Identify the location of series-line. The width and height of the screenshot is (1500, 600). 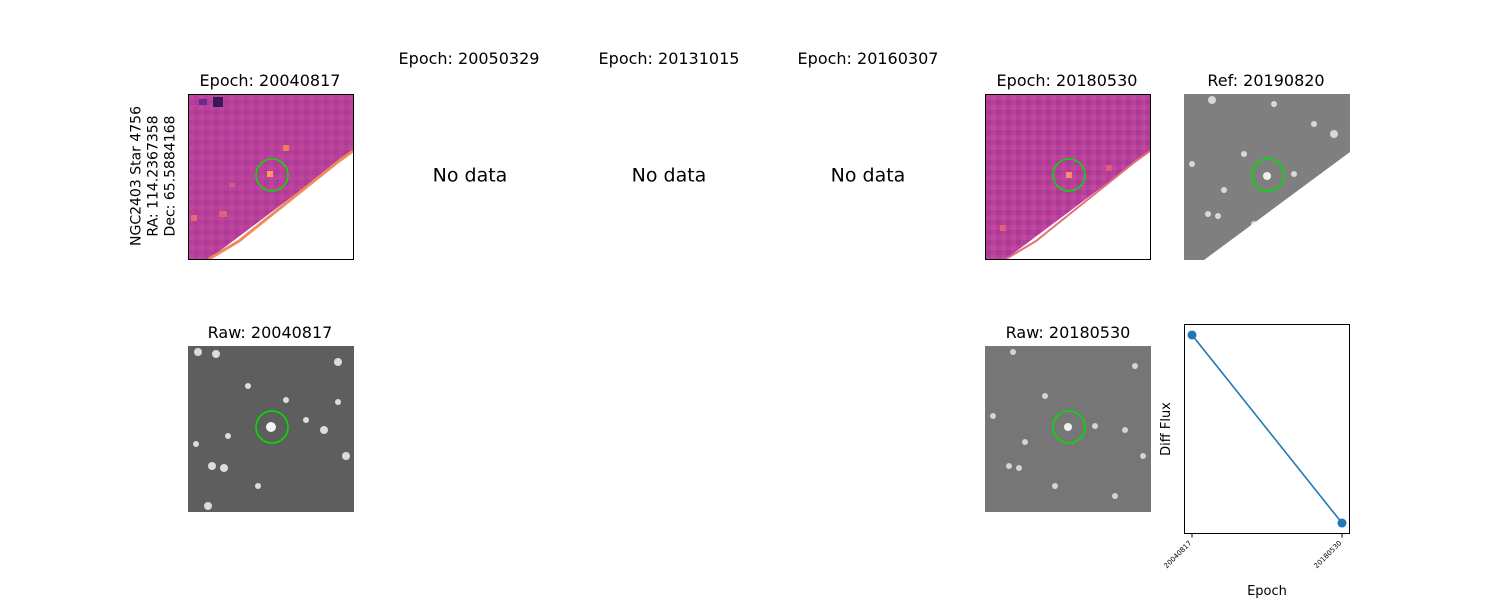
(1267, 429).